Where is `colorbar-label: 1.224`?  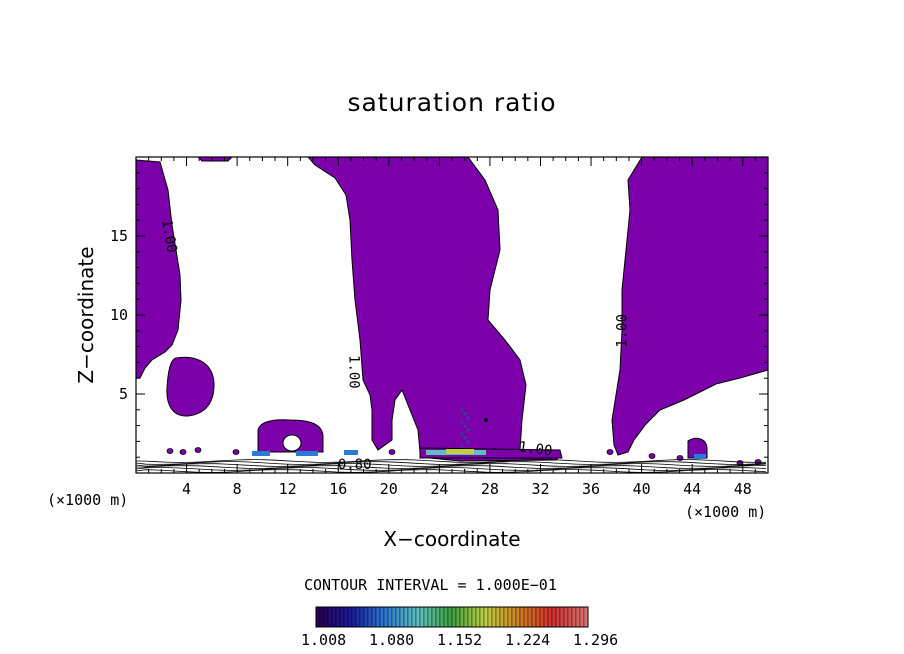
colorbar-label: 1.224 is located at coordinates (527, 640).